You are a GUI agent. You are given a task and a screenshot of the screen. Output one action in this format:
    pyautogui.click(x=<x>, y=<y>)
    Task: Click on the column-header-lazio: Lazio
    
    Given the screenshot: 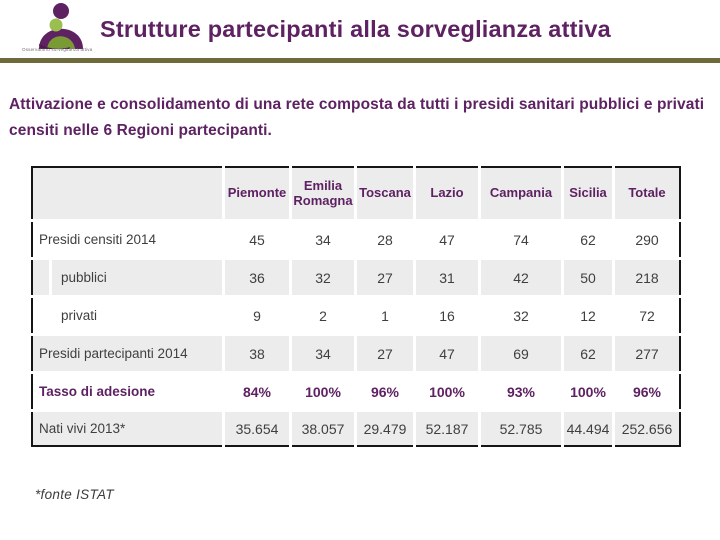 What is the action you would take?
    pyautogui.click(x=447, y=192)
    